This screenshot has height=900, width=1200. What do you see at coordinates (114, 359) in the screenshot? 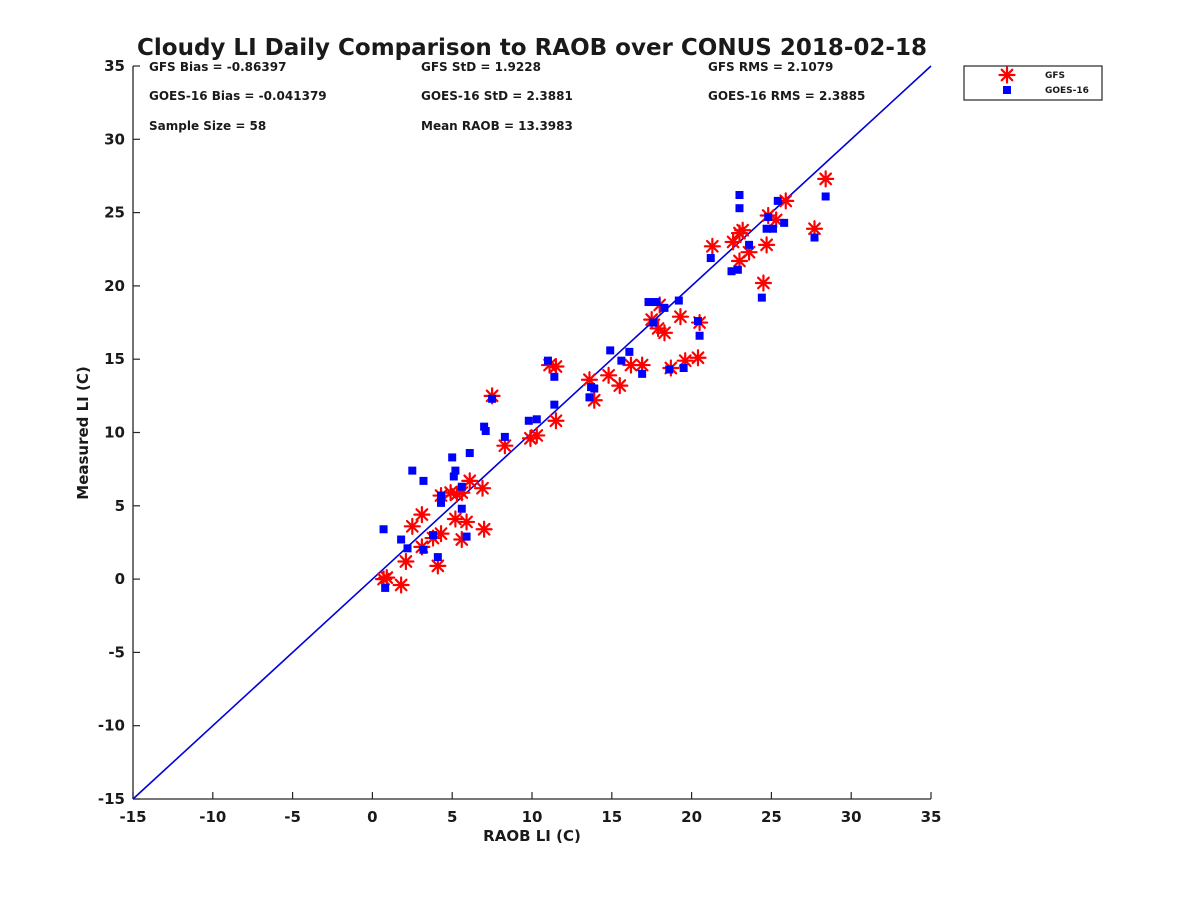
I see `y-tick-label: 15` at bounding box center [114, 359].